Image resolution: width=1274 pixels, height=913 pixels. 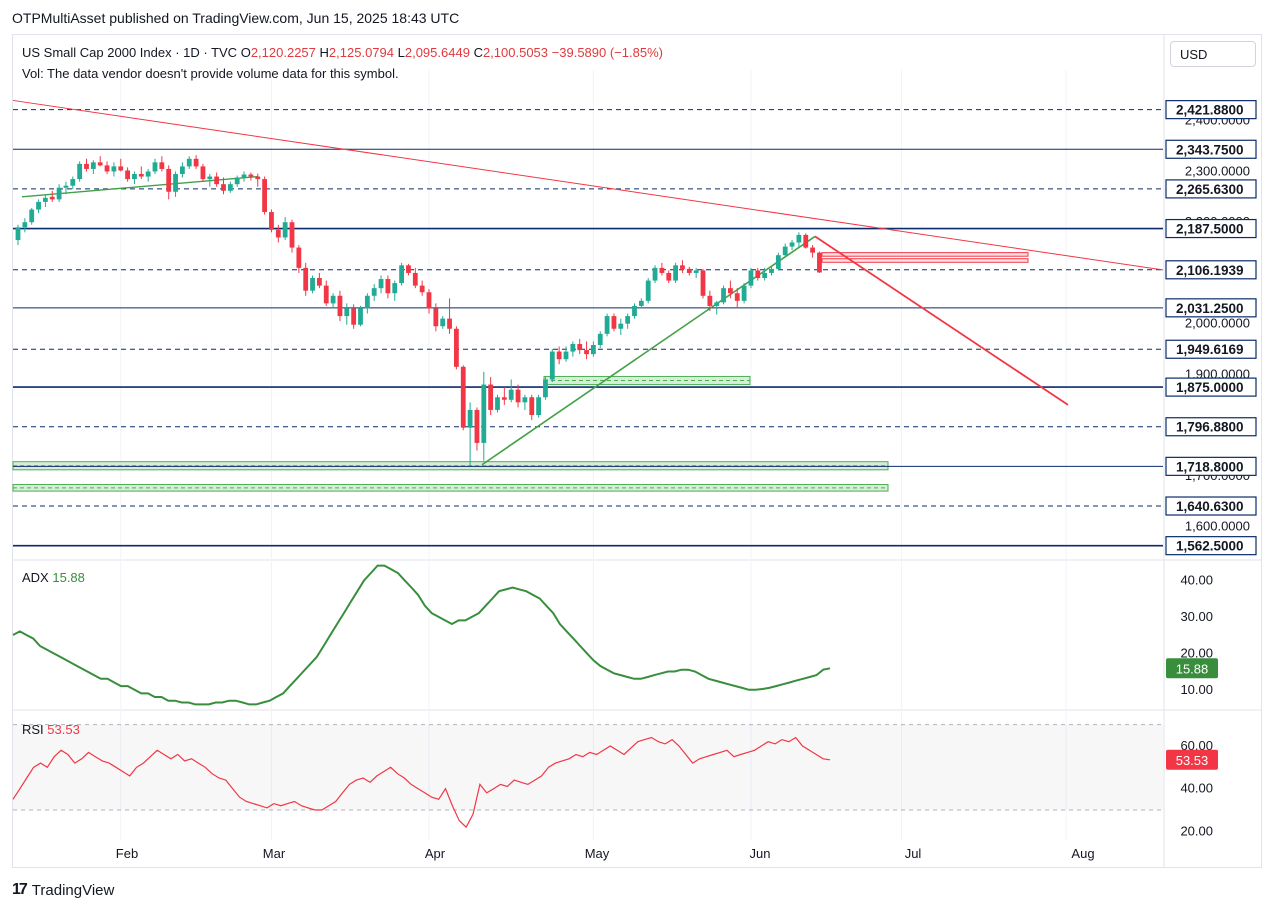 What do you see at coordinates (20, 889) in the screenshot?
I see `tv-logo-icon: 17` at bounding box center [20, 889].